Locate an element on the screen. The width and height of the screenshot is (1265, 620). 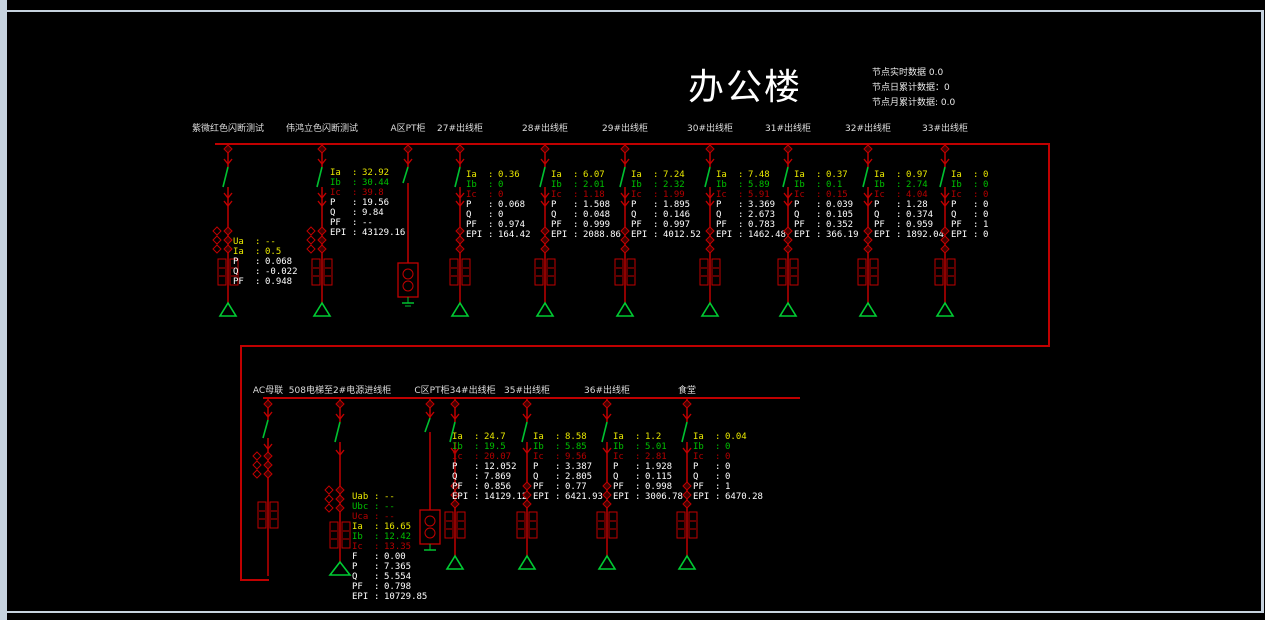
measurement-value: 6.07 is located at coordinates (594, 175).